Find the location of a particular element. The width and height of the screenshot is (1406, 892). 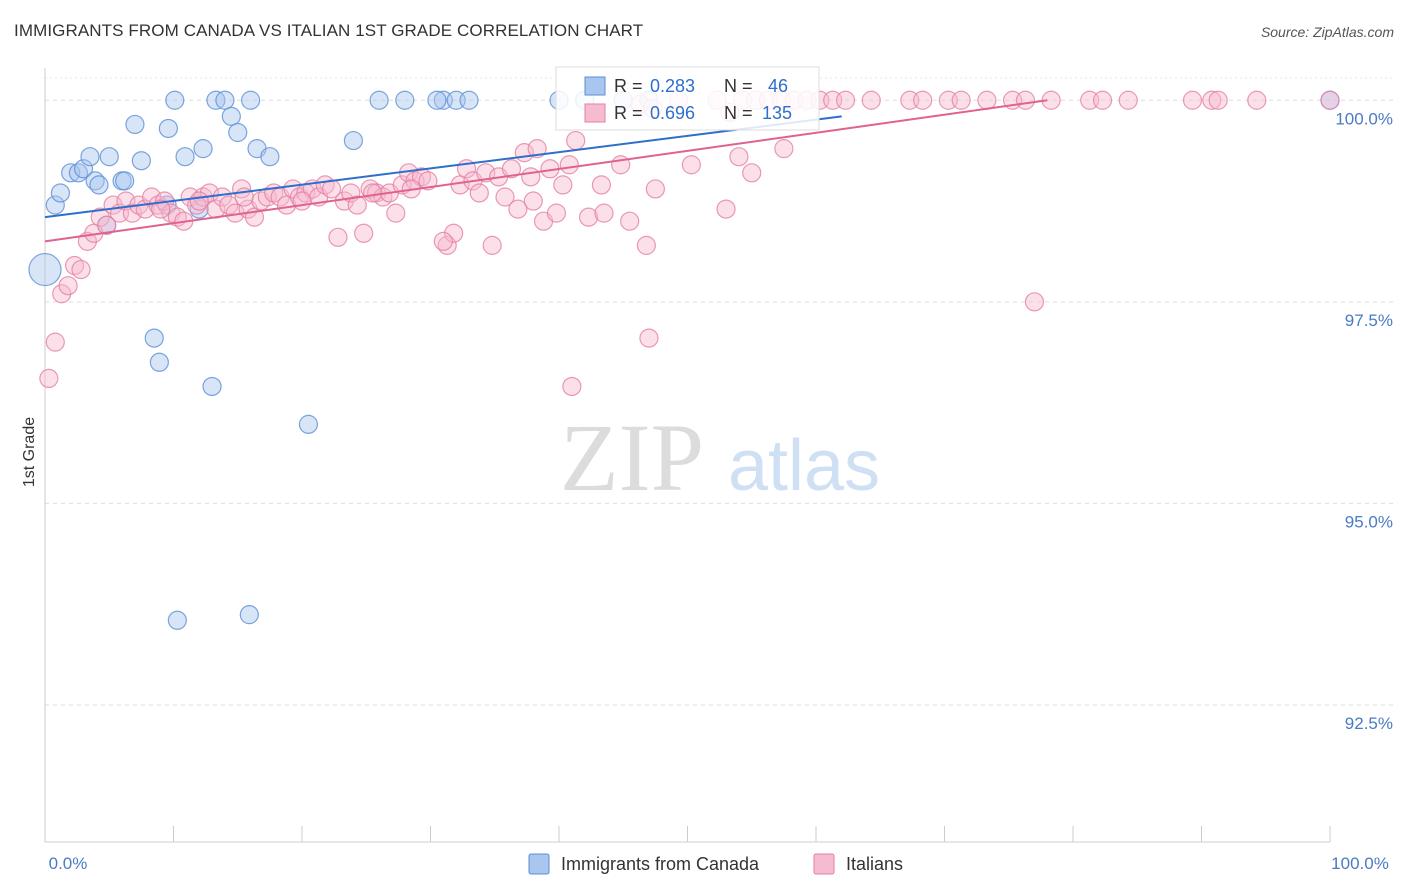

legend-r-label-canada: R = is located at coordinates (628, 86).